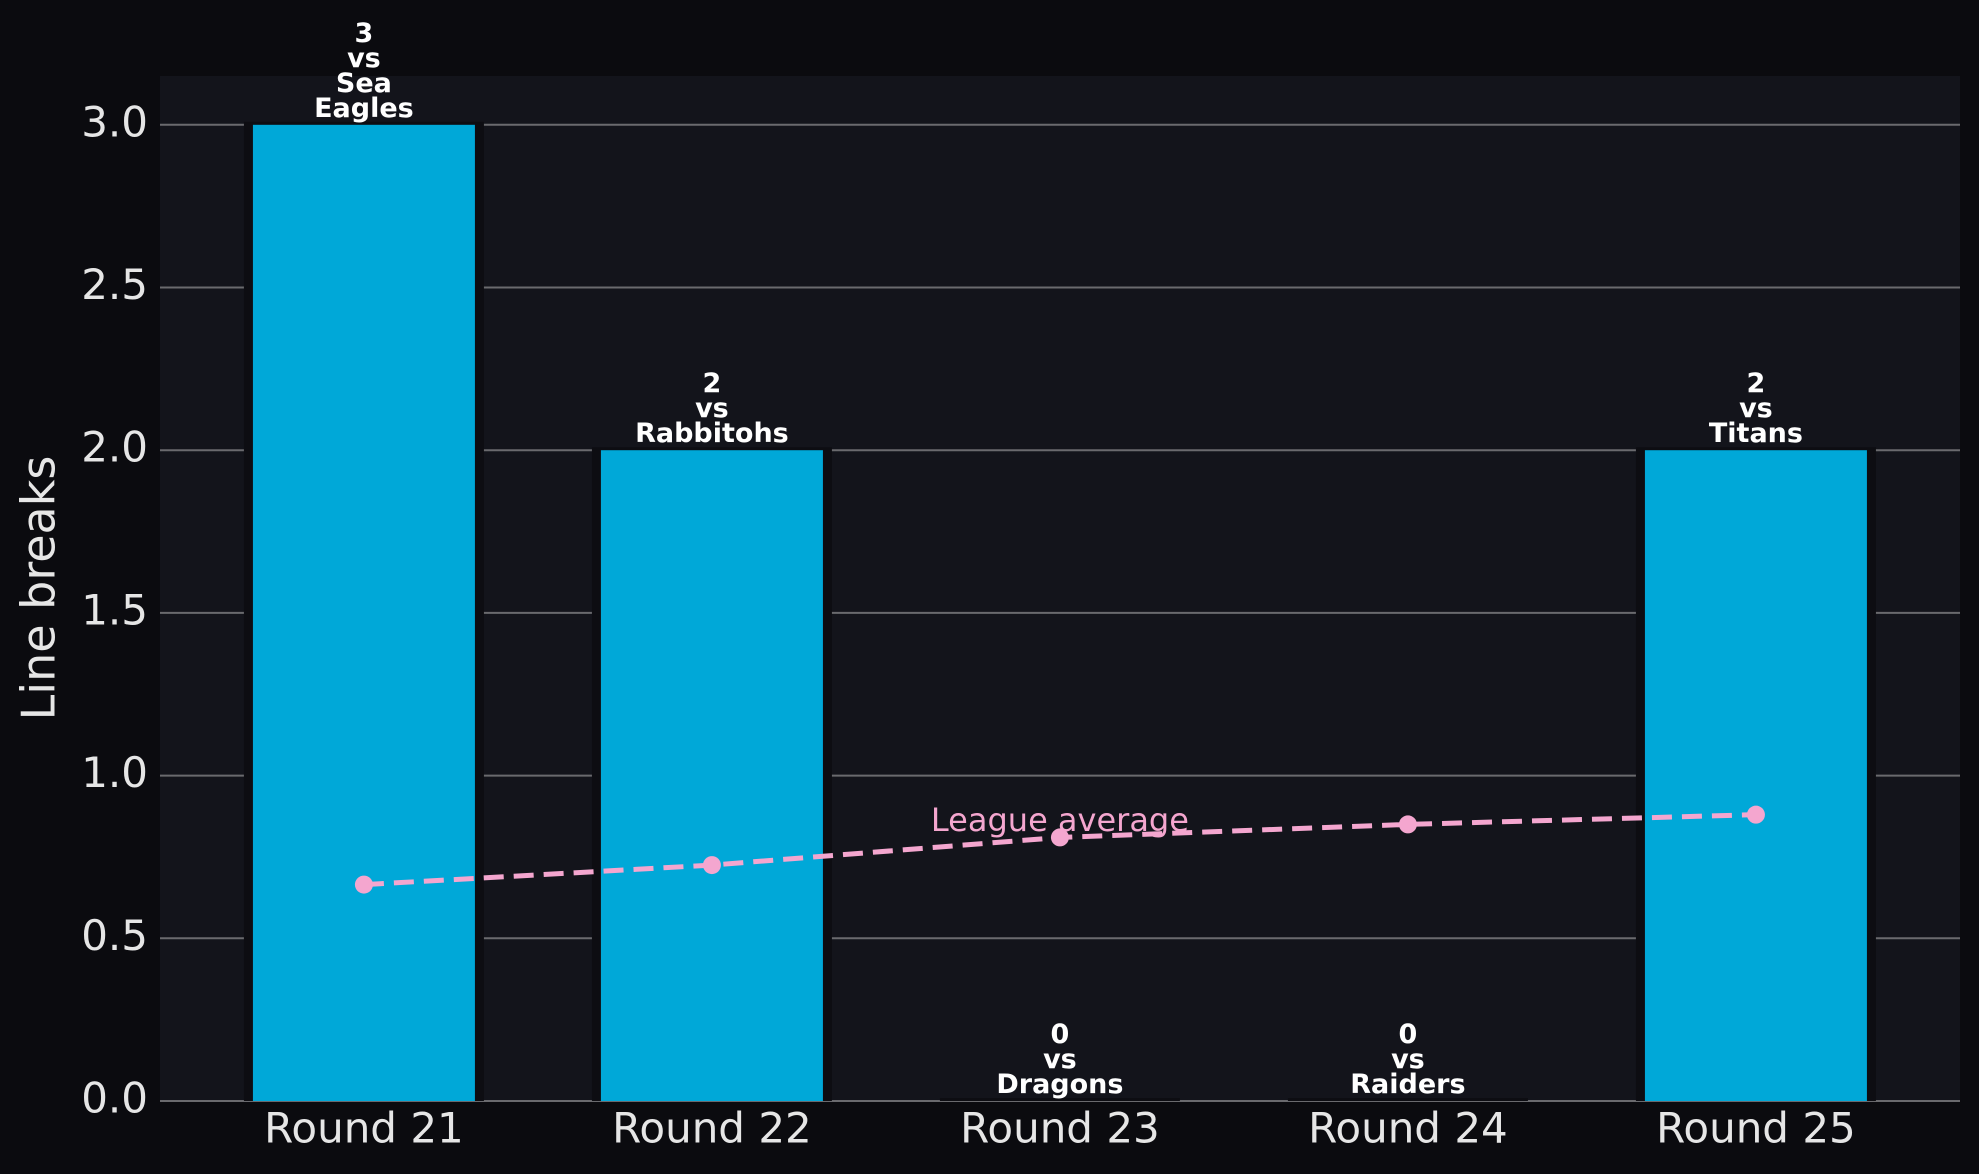 The height and width of the screenshot is (1174, 1979). Describe the element at coordinates (114, 1098) in the screenshot. I see `y-tick-label: 0.0` at that location.